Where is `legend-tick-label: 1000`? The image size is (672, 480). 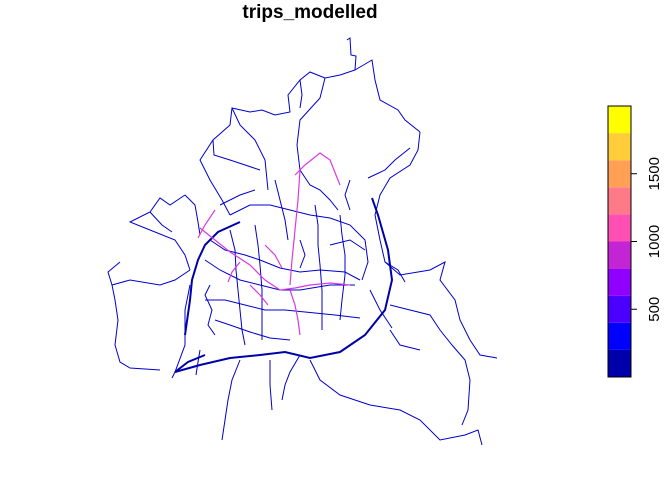
legend-tick-label: 1000 is located at coordinates (654, 241).